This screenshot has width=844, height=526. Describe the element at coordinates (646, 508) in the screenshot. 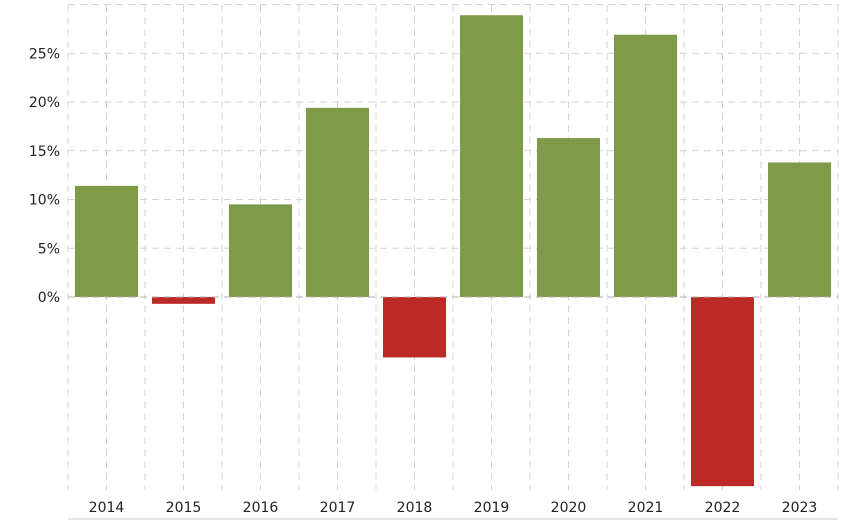

I see `x-tick-label: 2021` at that location.